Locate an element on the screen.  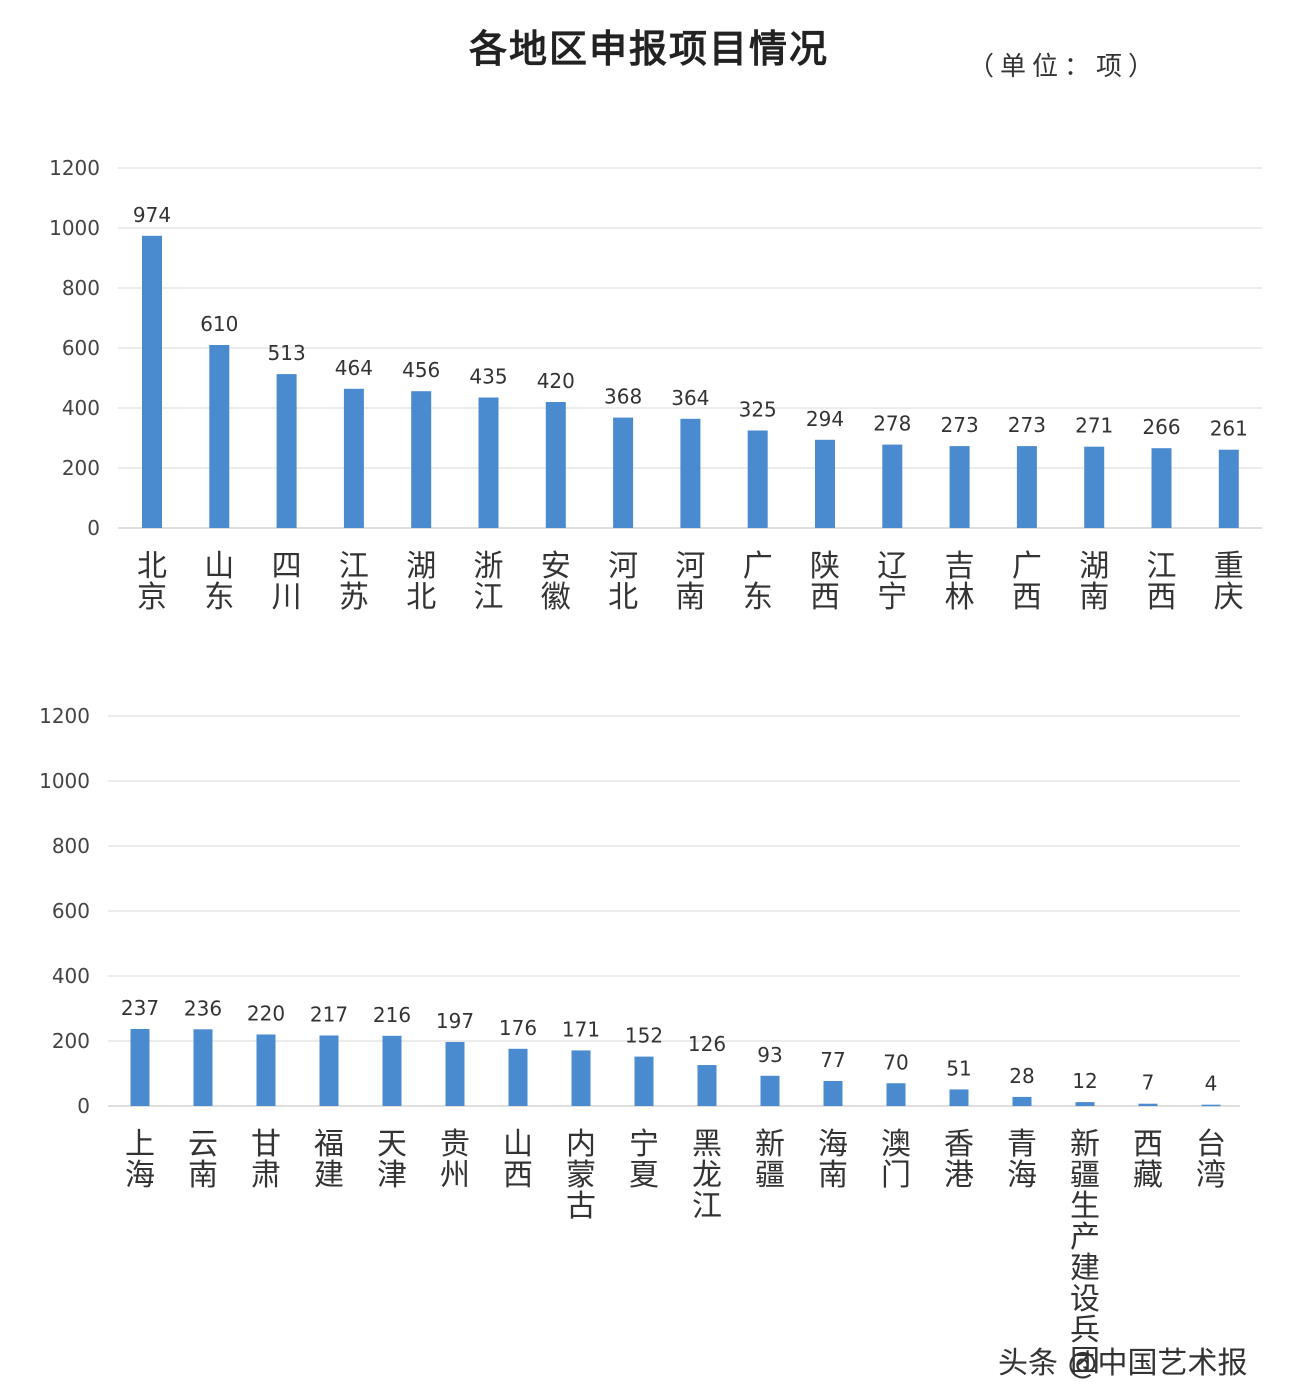
category-label: 内蒙古 is located at coordinates (581, 1175).